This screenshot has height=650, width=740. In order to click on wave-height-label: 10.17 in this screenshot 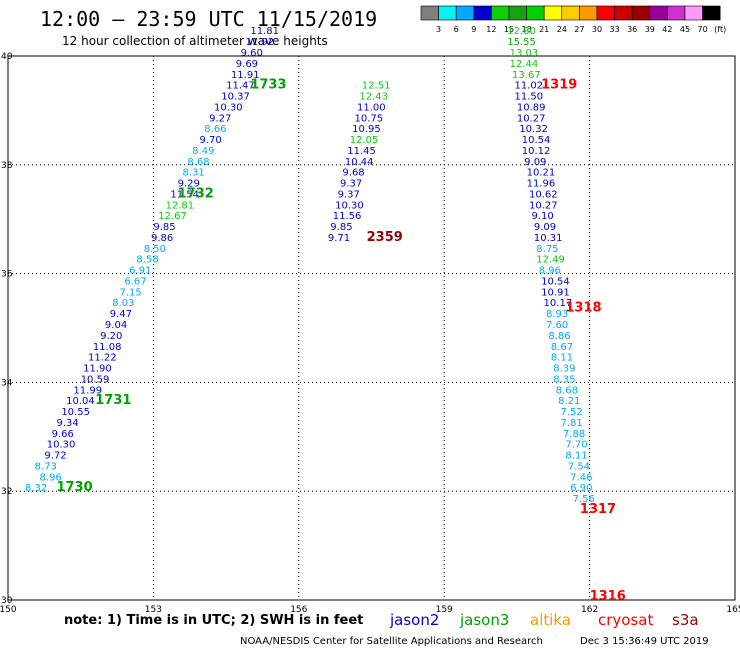, I will do `click(558, 303)`.